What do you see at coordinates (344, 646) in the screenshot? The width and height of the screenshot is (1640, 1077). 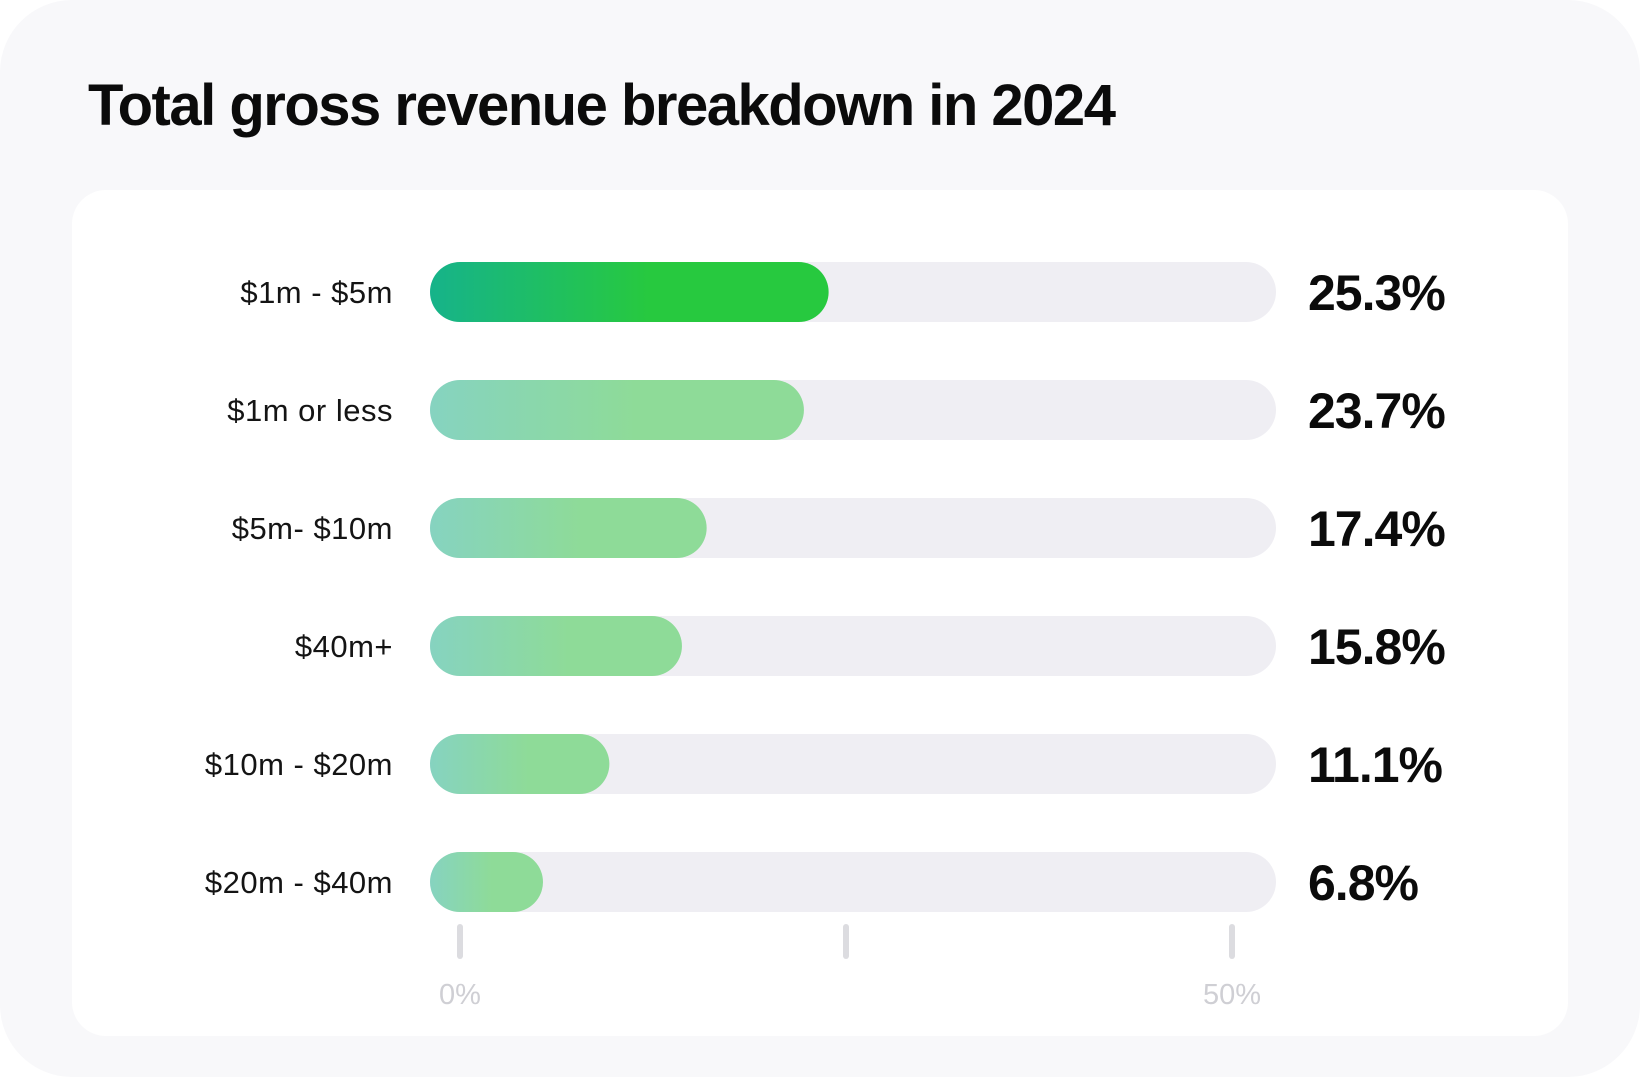 I see `category-label: $40m+` at bounding box center [344, 646].